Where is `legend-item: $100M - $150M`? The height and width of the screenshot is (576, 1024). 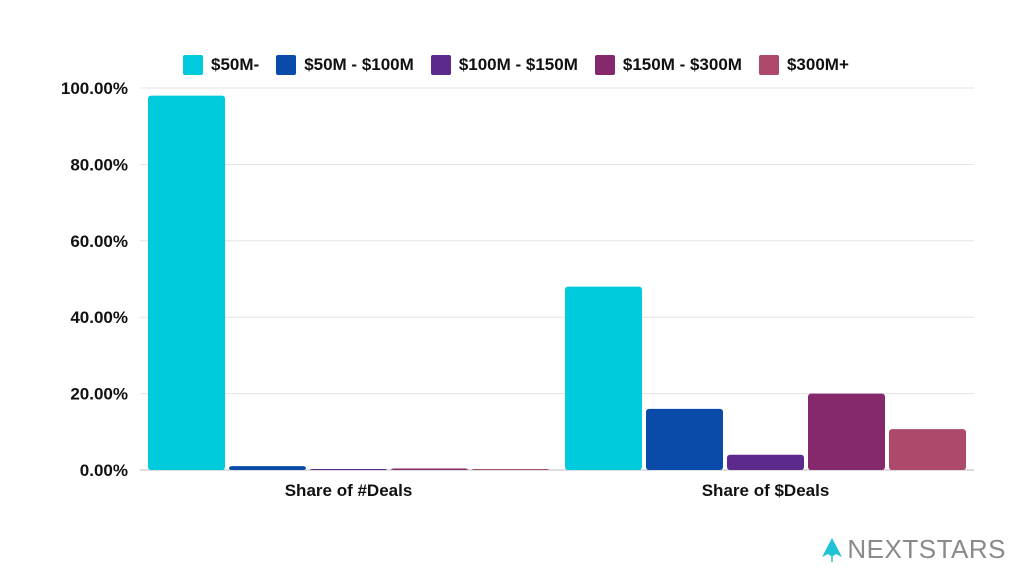 legend-item: $100M - $150M is located at coordinates (504, 65).